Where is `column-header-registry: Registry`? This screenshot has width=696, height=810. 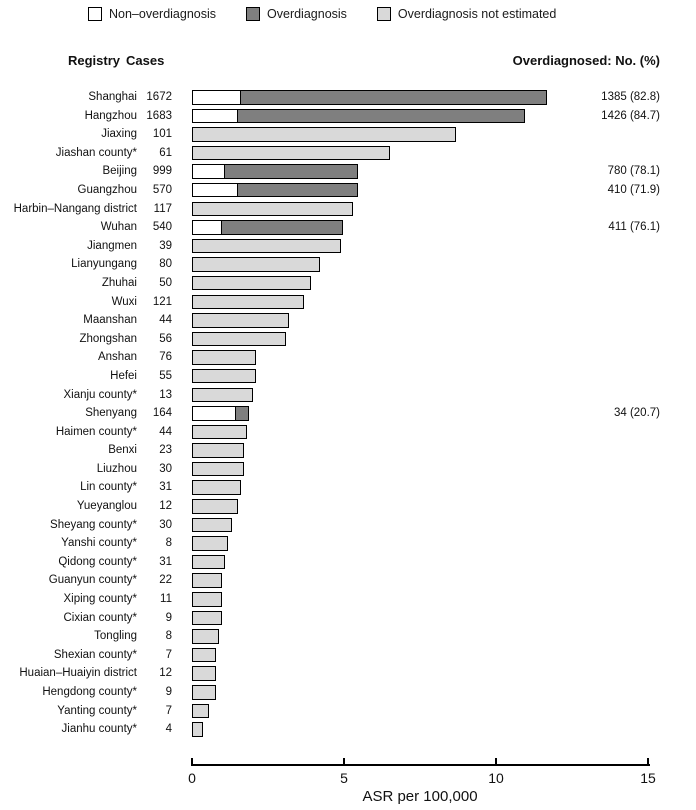
column-header-registry: Registry is located at coordinates (93, 60).